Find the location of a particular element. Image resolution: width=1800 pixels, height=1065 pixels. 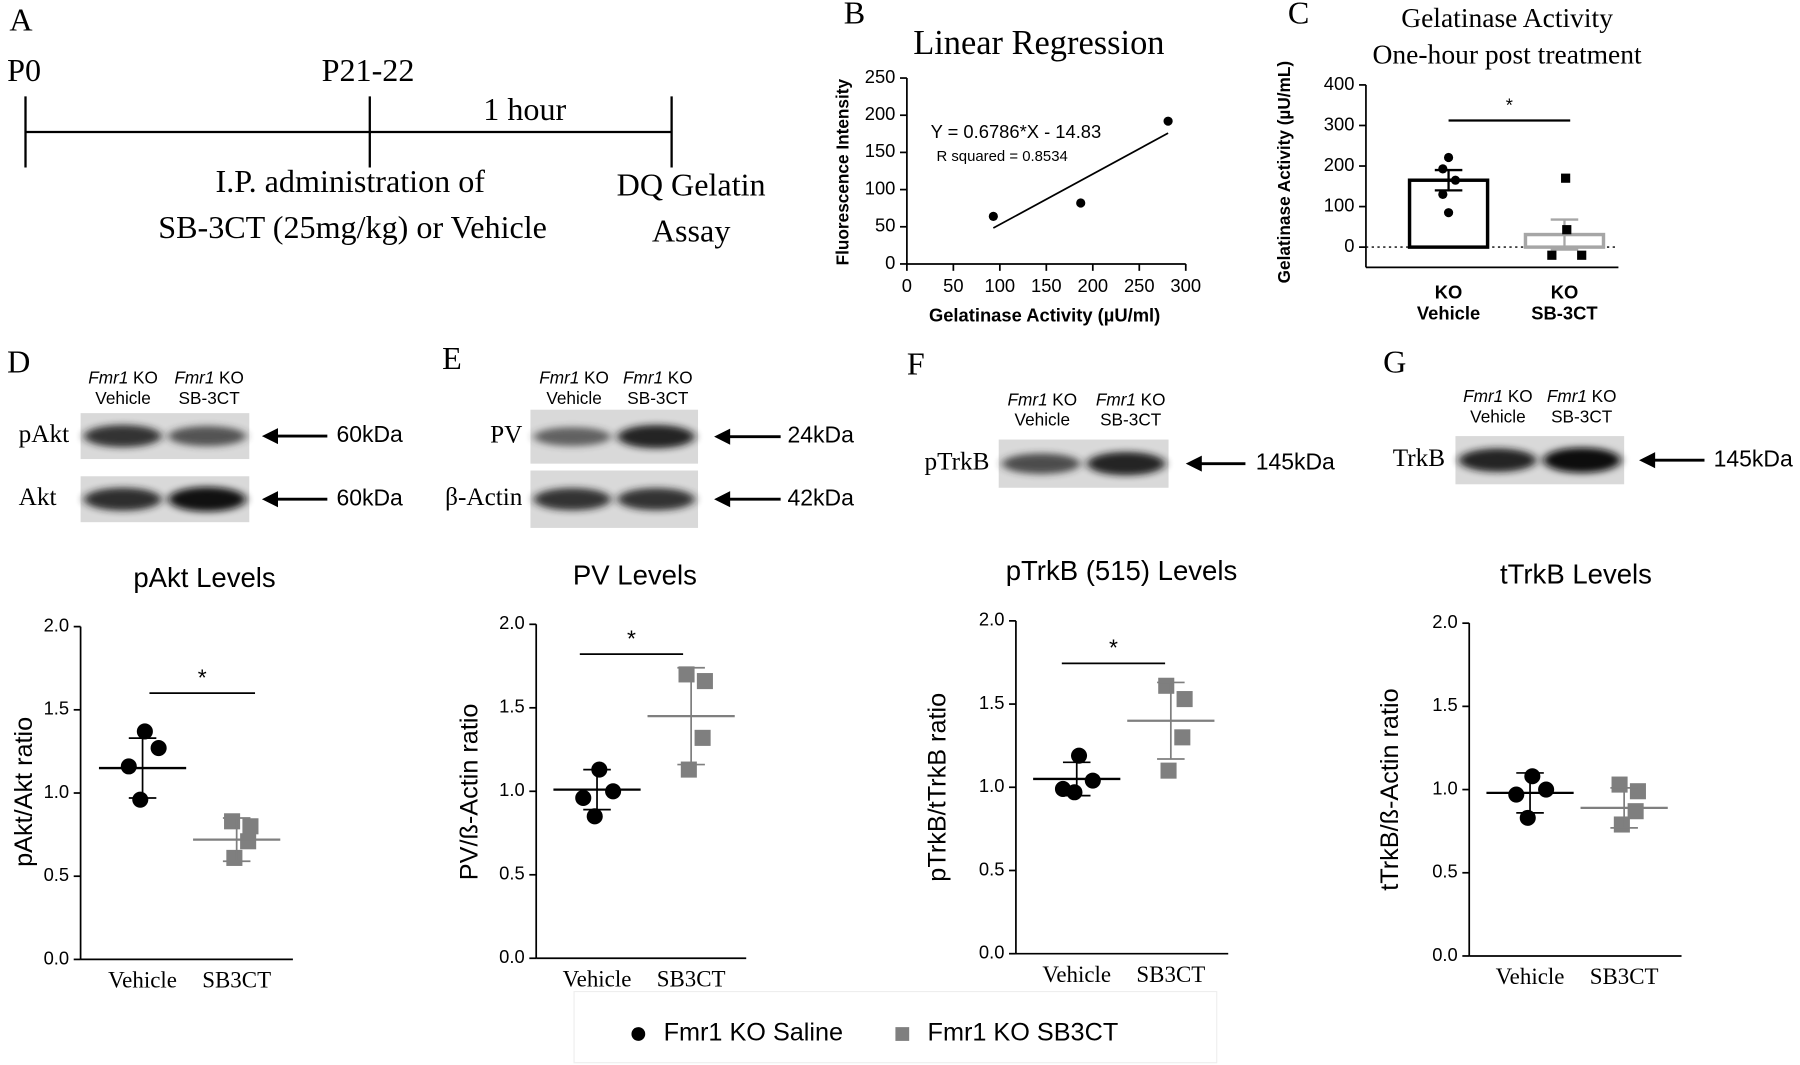

panel-label: G is located at coordinates (1394, 361).